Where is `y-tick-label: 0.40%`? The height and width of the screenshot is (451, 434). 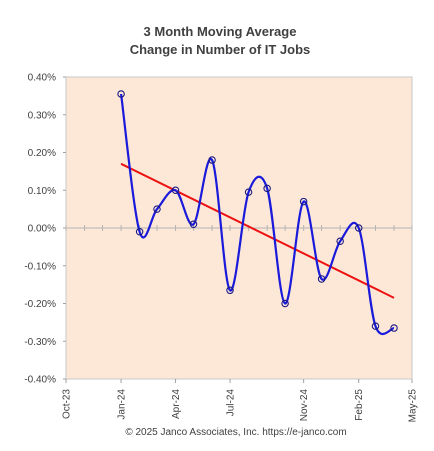
y-tick-label: 0.40% is located at coordinates (42, 78).